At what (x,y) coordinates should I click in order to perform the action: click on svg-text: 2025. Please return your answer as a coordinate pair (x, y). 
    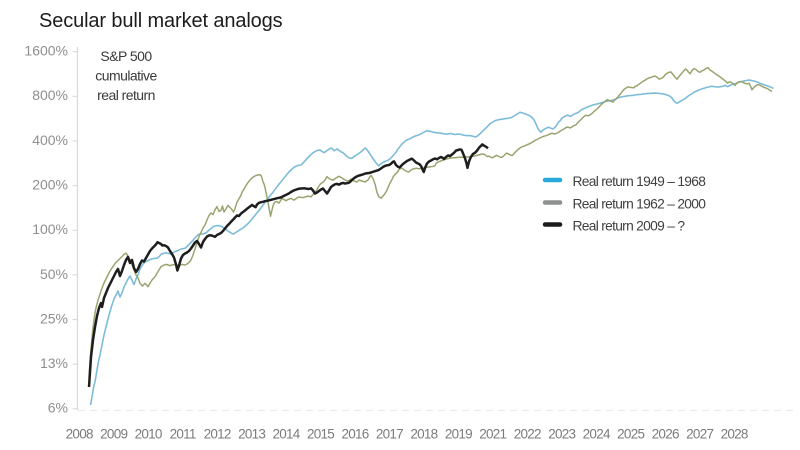
    Looking at the image, I should click on (630, 433).